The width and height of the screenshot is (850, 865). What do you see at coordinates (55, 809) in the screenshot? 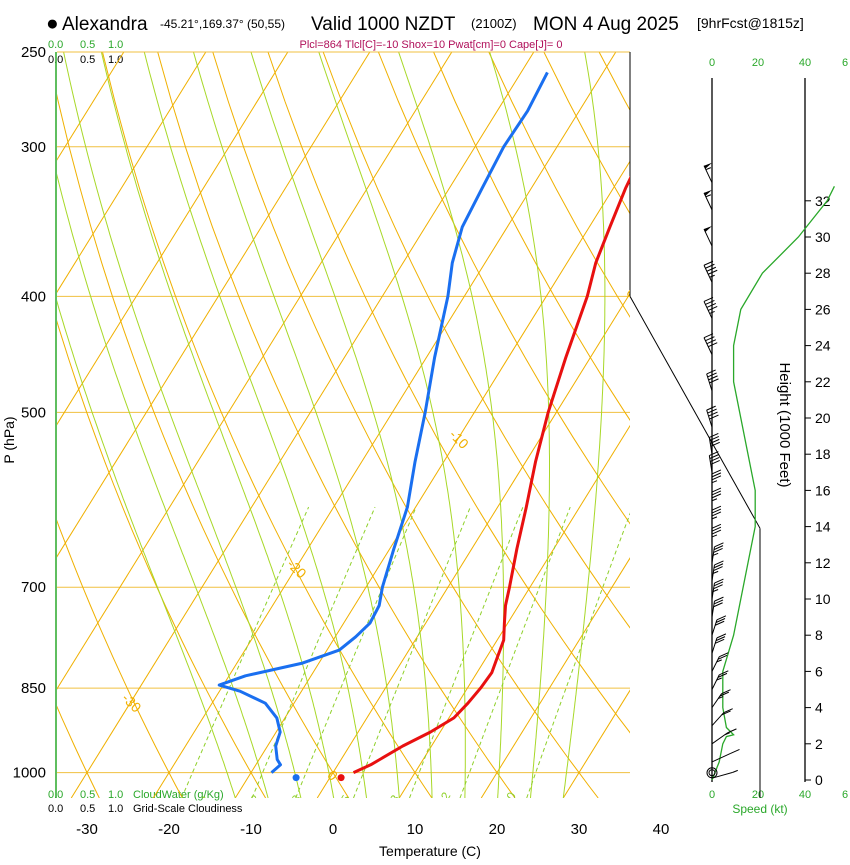
I see `cloudiness-tick: 0.0` at bounding box center [55, 809].